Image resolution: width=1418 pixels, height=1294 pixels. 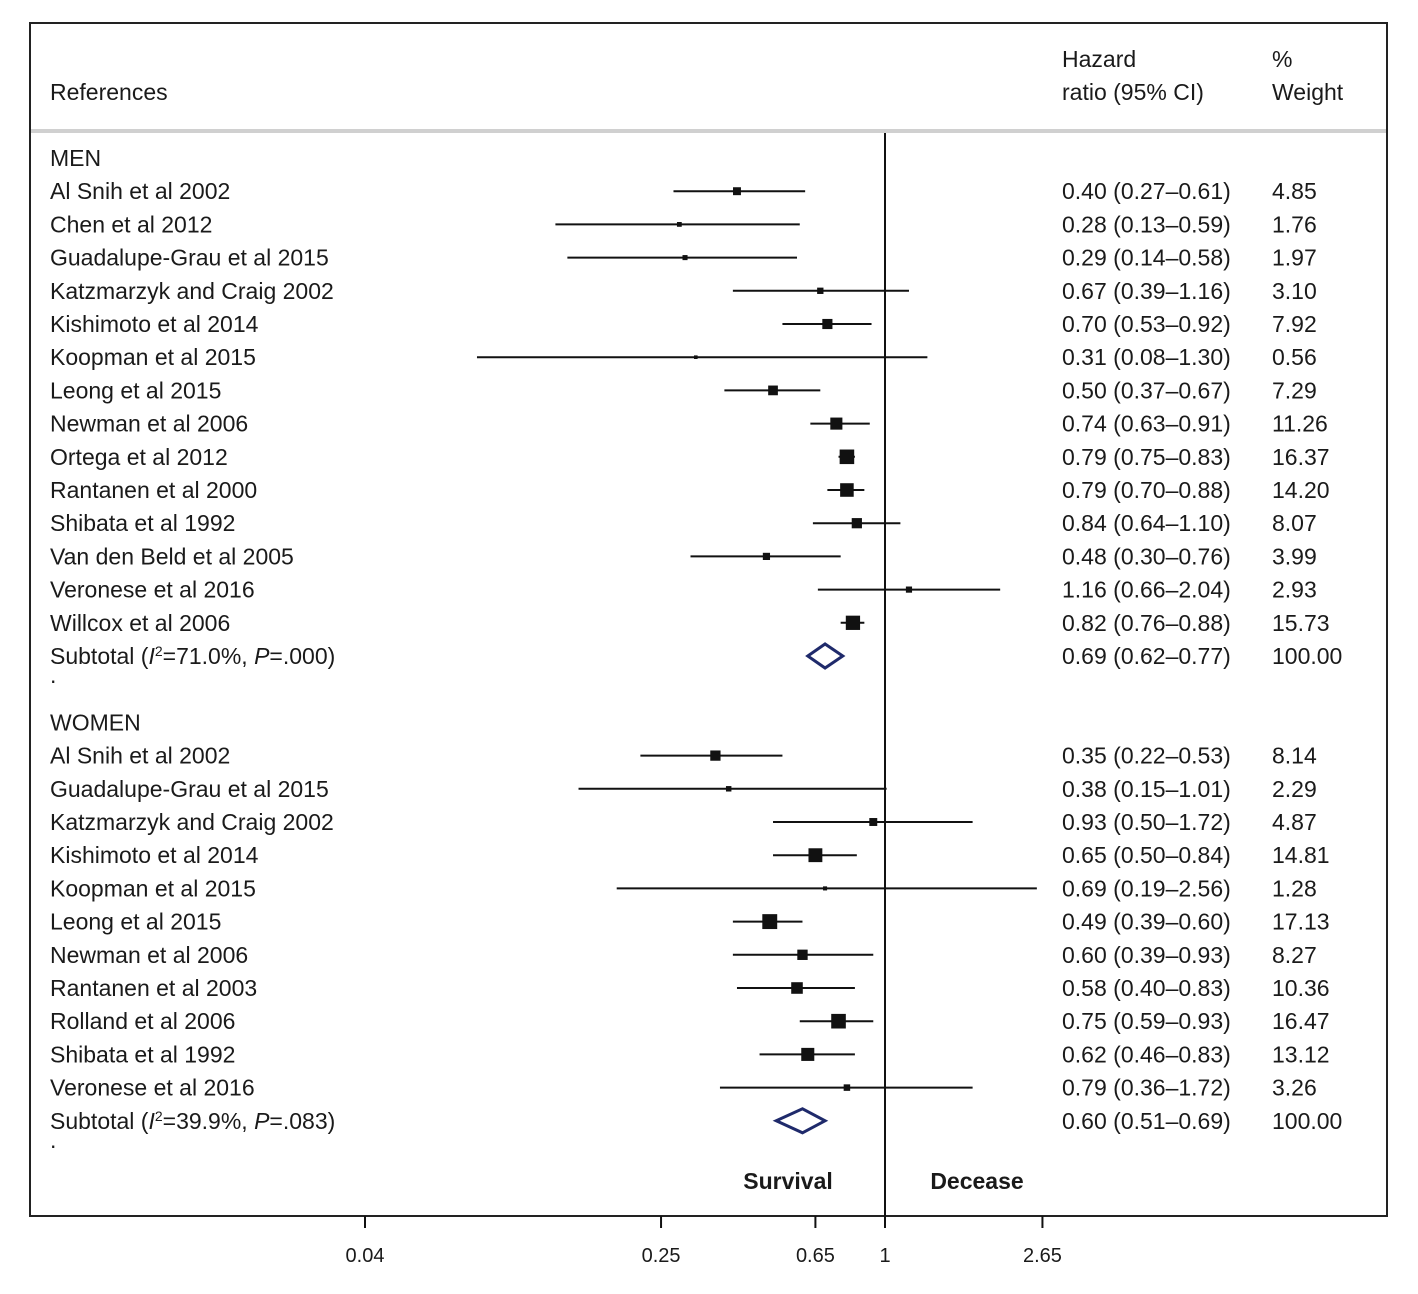 What do you see at coordinates (976, 1181) in the screenshot?
I see `direction-label-decease: Decease` at bounding box center [976, 1181].